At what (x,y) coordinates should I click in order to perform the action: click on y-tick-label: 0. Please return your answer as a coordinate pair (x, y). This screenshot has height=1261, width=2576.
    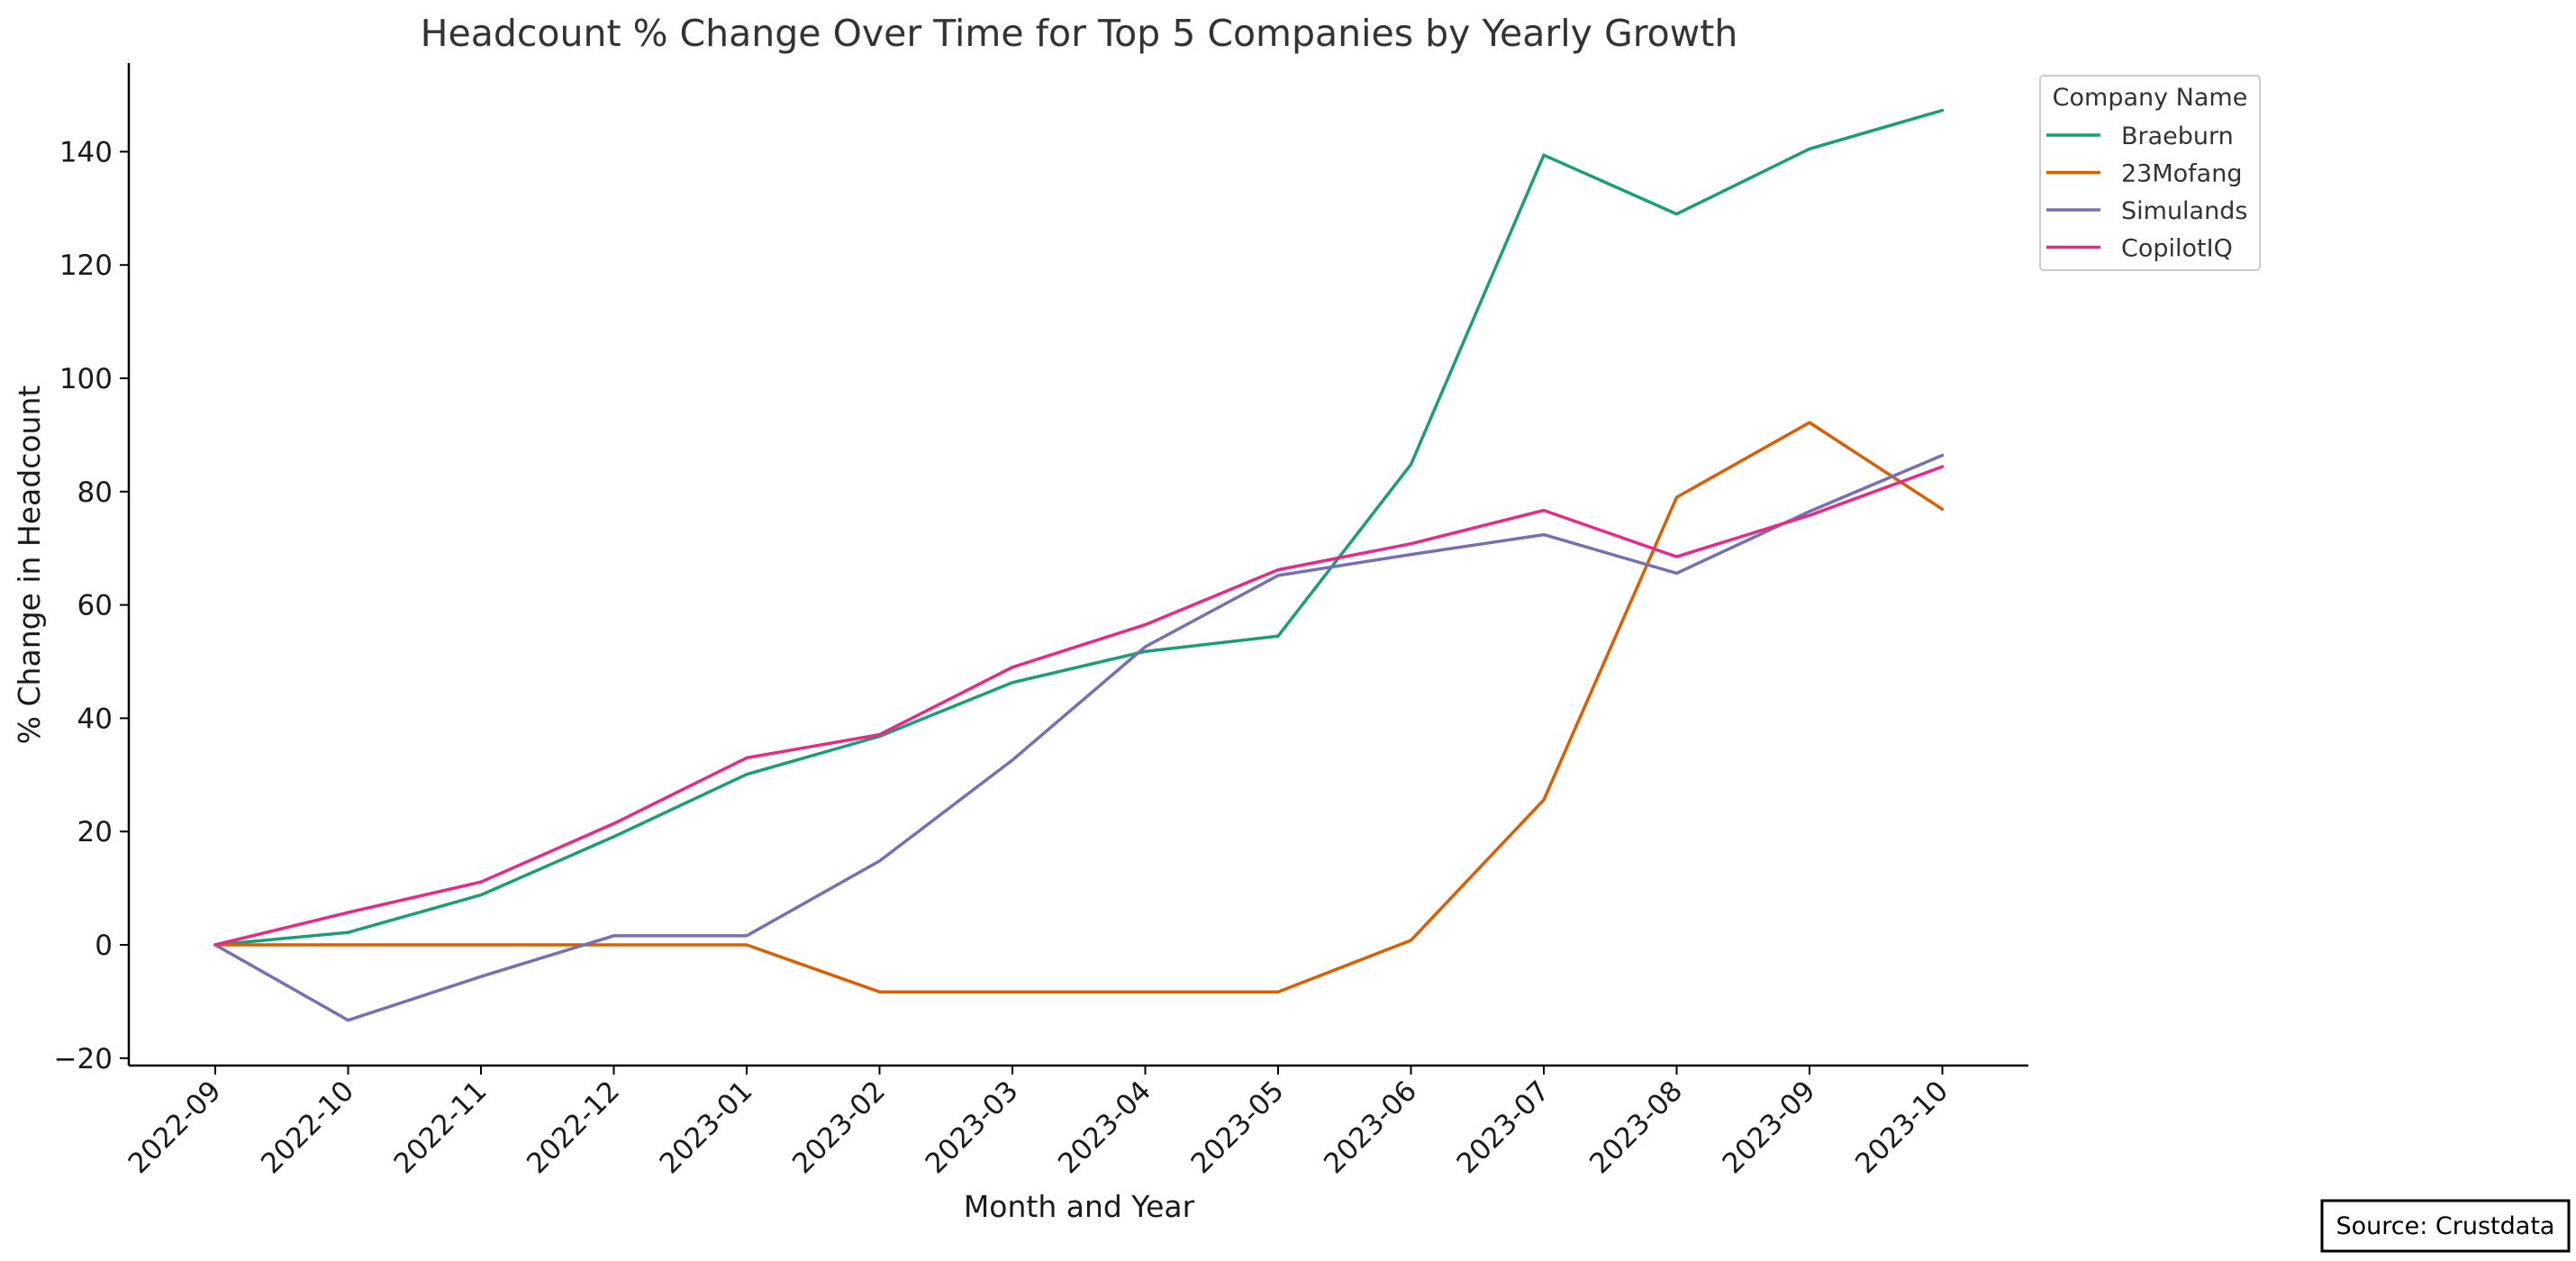
    Looking at the image, I should click on (104, 946).